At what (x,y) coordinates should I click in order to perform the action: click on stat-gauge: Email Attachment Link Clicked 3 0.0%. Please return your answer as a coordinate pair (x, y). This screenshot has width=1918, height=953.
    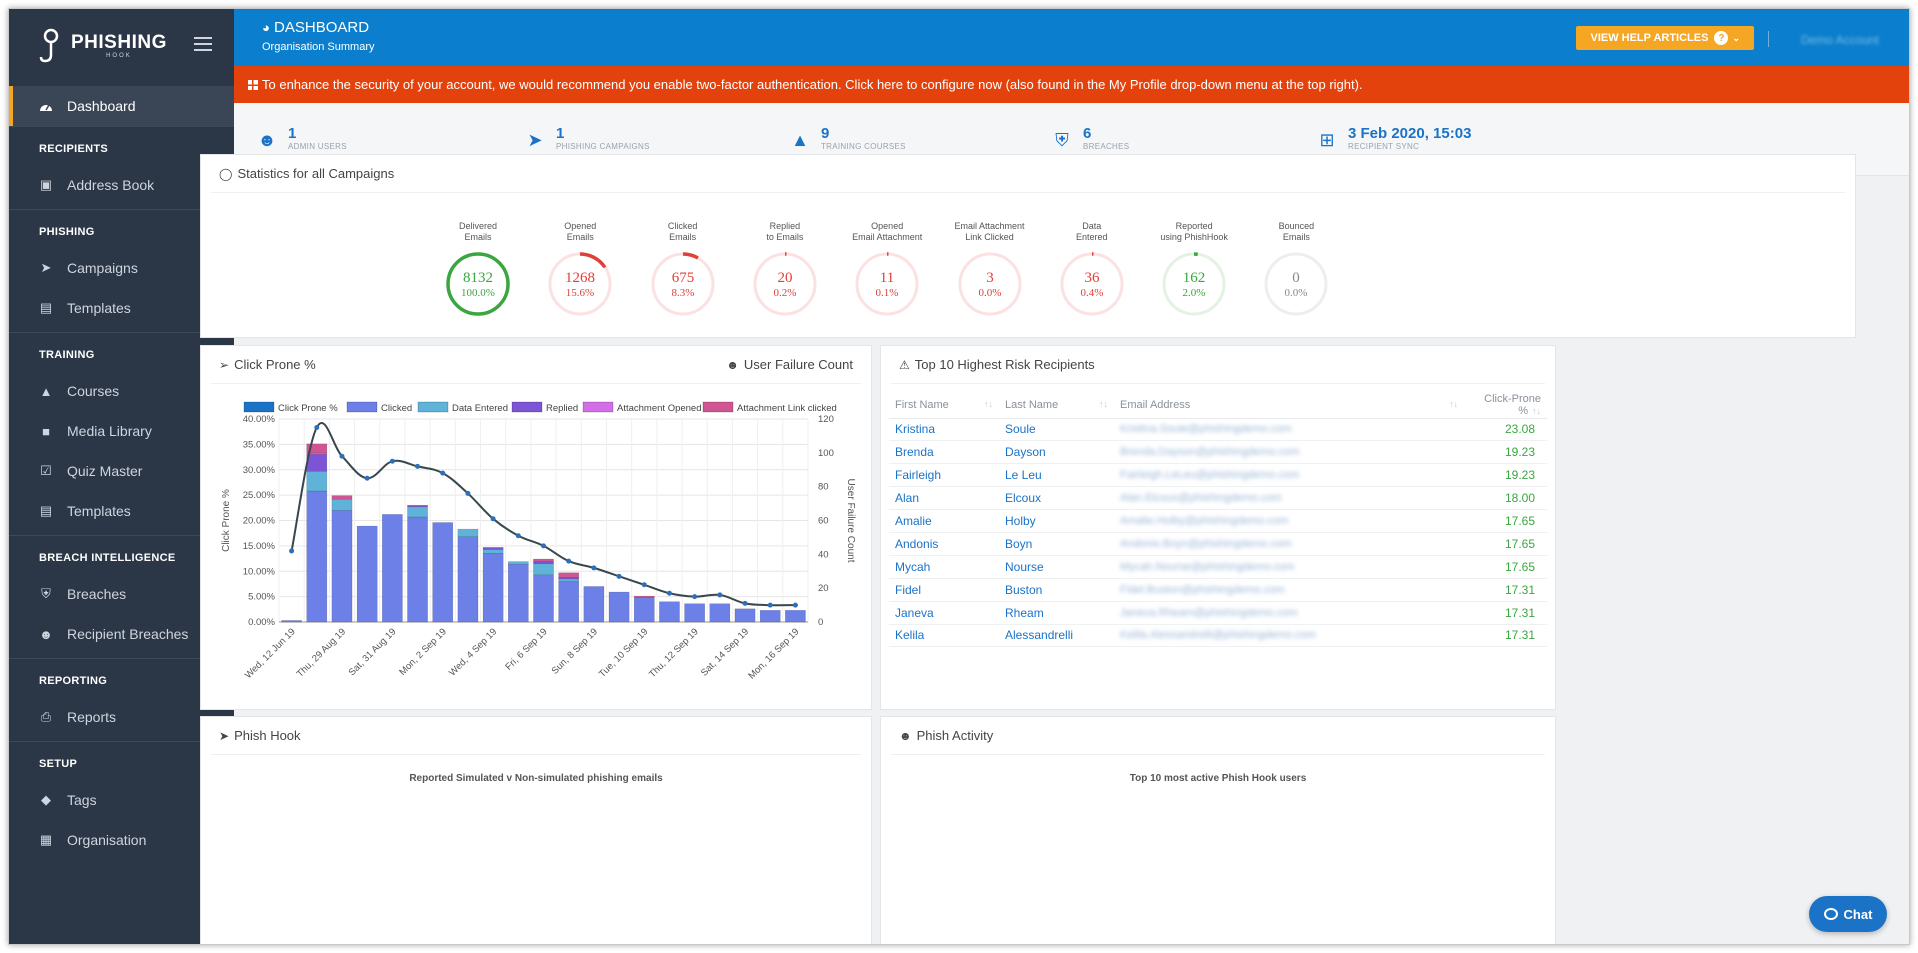
    Looking at the image, I should click on (990, 272).